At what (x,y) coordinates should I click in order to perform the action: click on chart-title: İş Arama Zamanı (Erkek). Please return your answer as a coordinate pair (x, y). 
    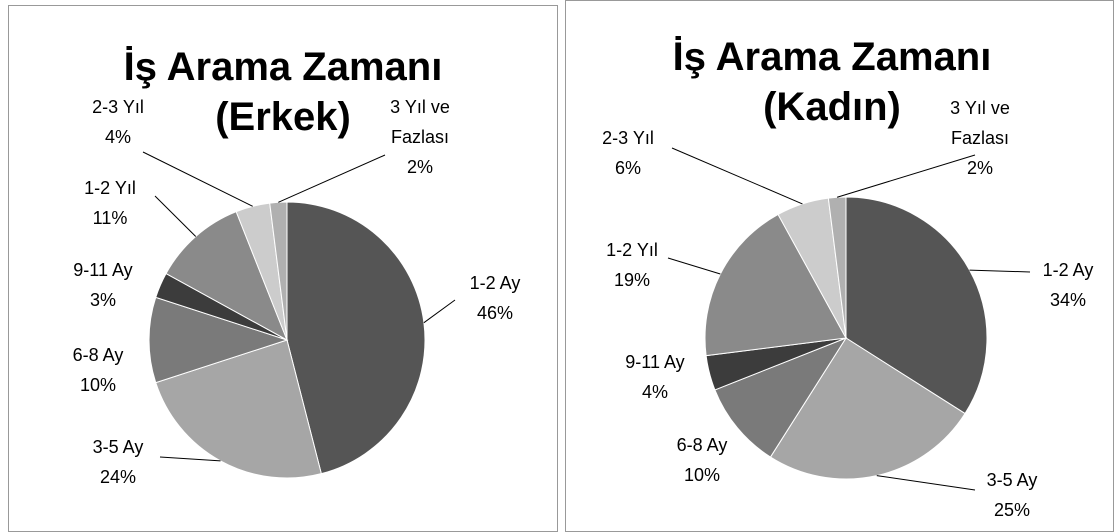
    Looking at the image, I should click on (283, 92).